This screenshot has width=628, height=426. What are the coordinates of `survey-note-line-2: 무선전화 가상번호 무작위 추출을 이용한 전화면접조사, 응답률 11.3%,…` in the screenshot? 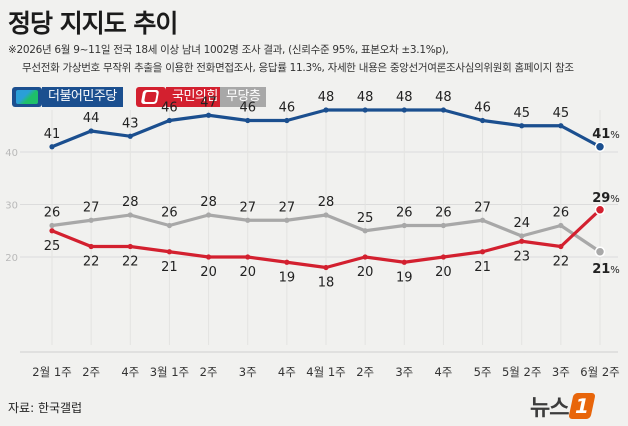 It's located at (298, 68).